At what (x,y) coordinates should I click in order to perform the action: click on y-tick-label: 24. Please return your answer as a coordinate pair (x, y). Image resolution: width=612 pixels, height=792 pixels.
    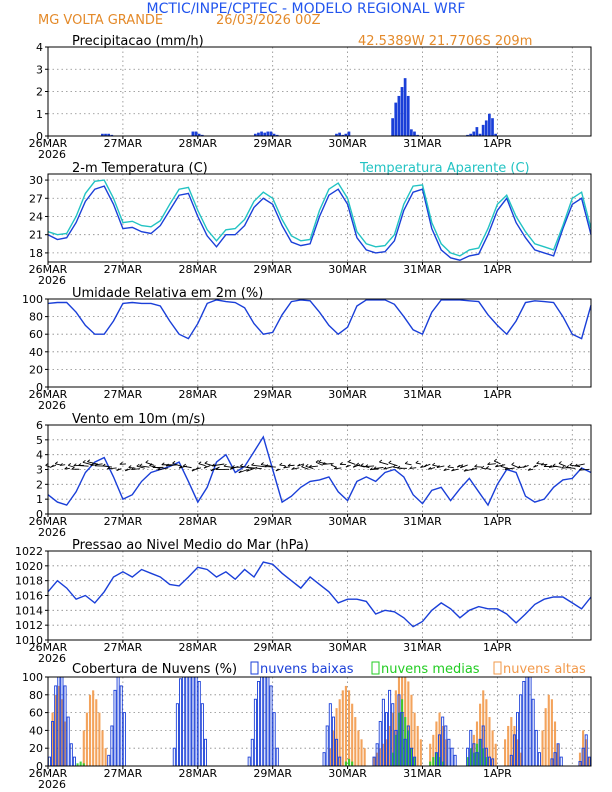
    Looking at the image, I should click on (36, 216).